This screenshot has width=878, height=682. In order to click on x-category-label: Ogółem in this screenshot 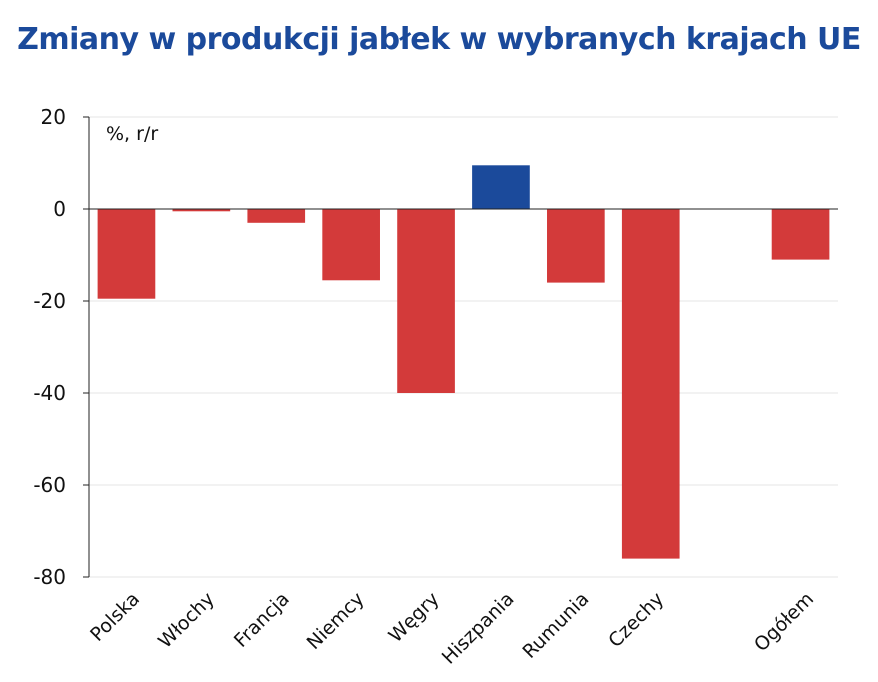, I will do `click(784, 622)`.